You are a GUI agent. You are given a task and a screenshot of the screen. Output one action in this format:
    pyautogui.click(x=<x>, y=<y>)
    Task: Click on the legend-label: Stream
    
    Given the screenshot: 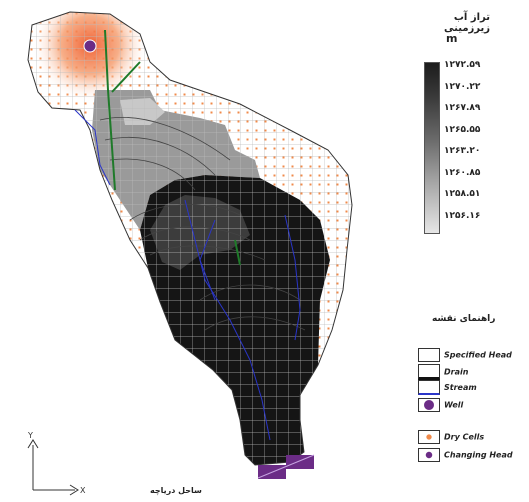 What is the action you would take?
    pyautogui.click(x=460, y=387)
    